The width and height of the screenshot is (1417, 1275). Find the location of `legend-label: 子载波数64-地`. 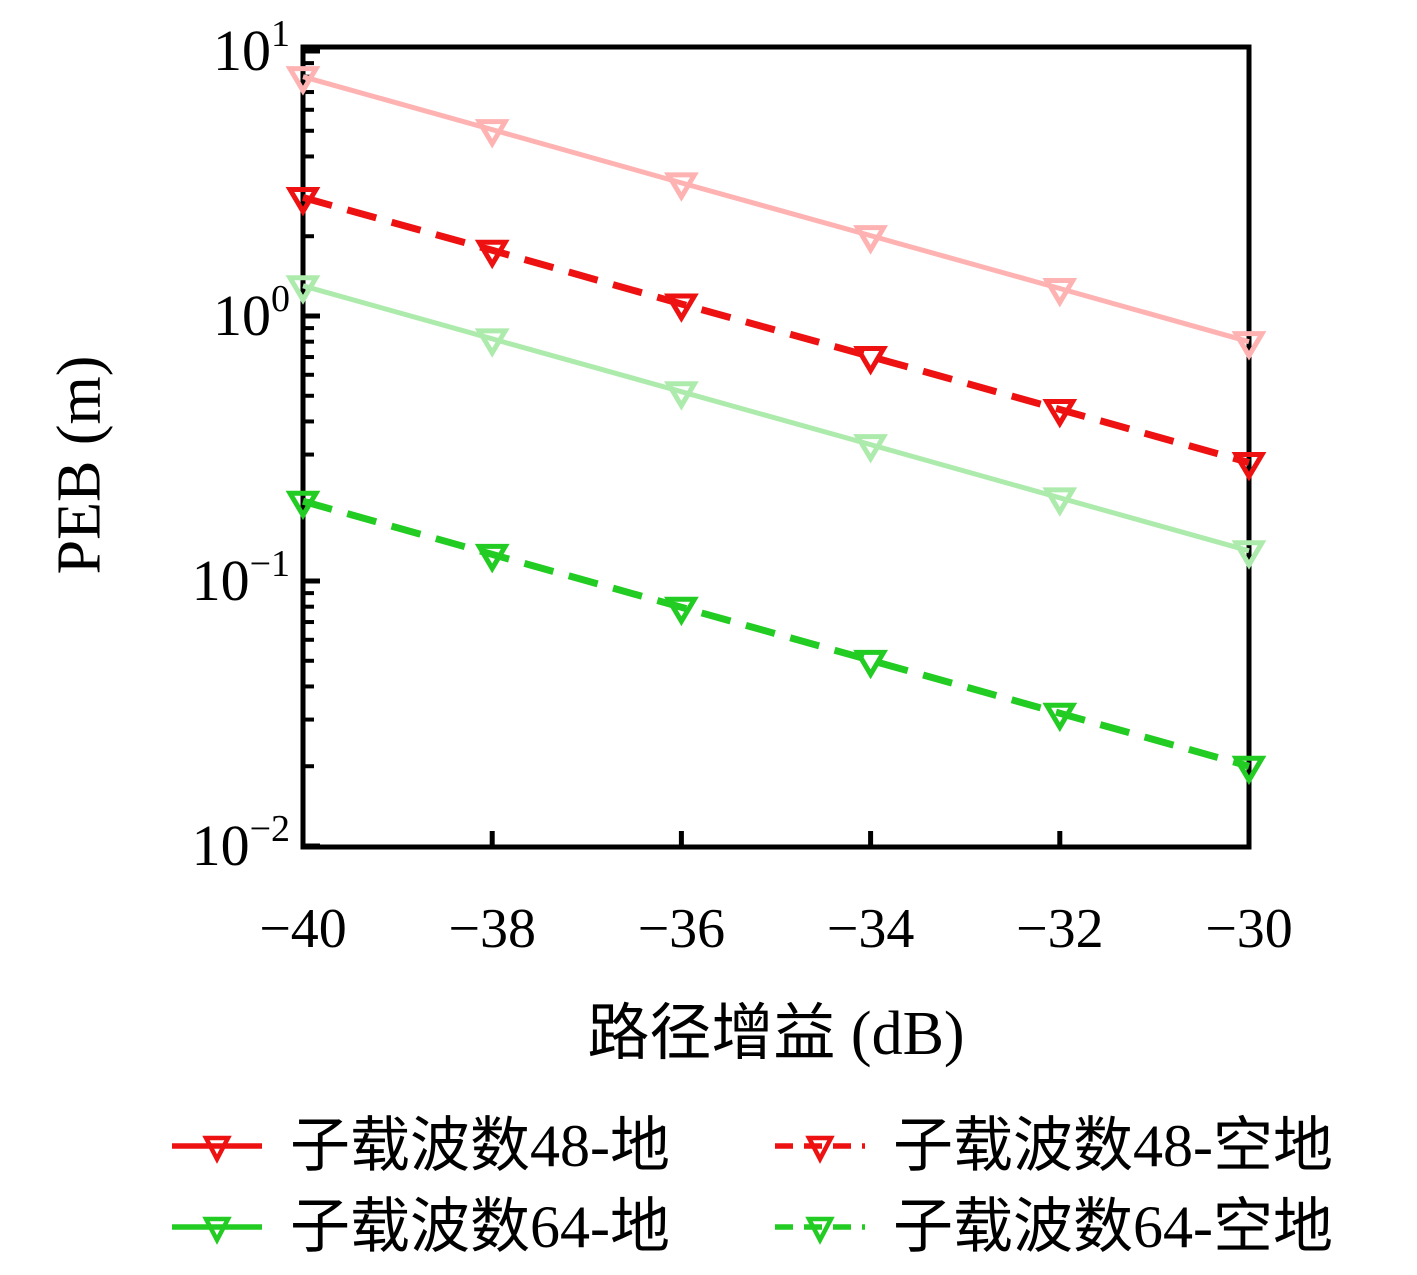

legend-label: 子载波数64-地 is located at coordinates (480, 1227).